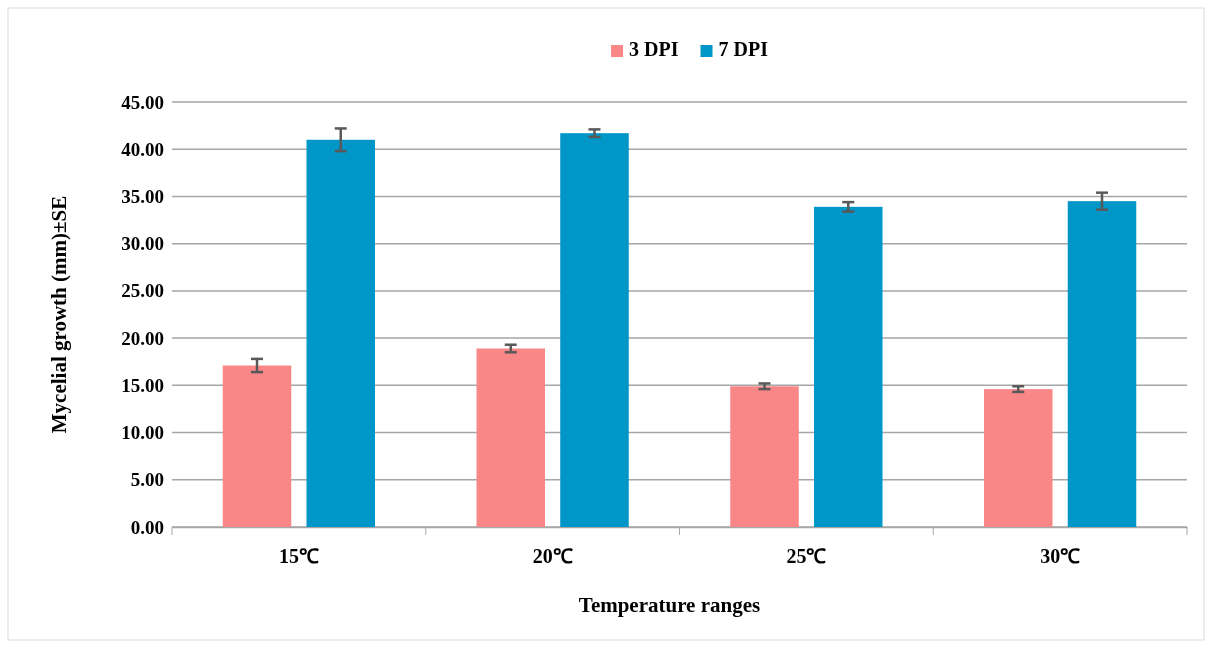 This screenshot has height=648, width=1212. I want to click on x-tick-label: 20℃, so click(552, 556).